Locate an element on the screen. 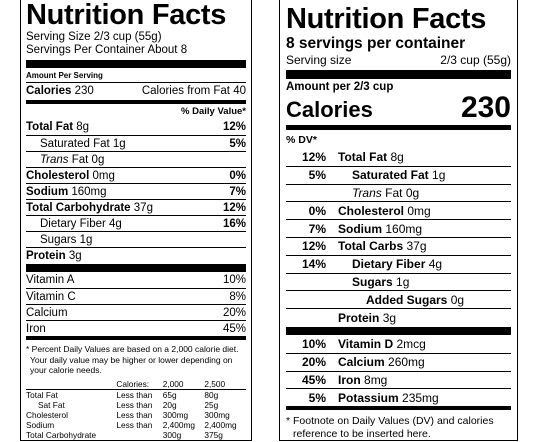 The width and height of the screenshot is (537, 442). nutrient-row: 0% Cholesterol 0mg is located at coordinates (398, 210).